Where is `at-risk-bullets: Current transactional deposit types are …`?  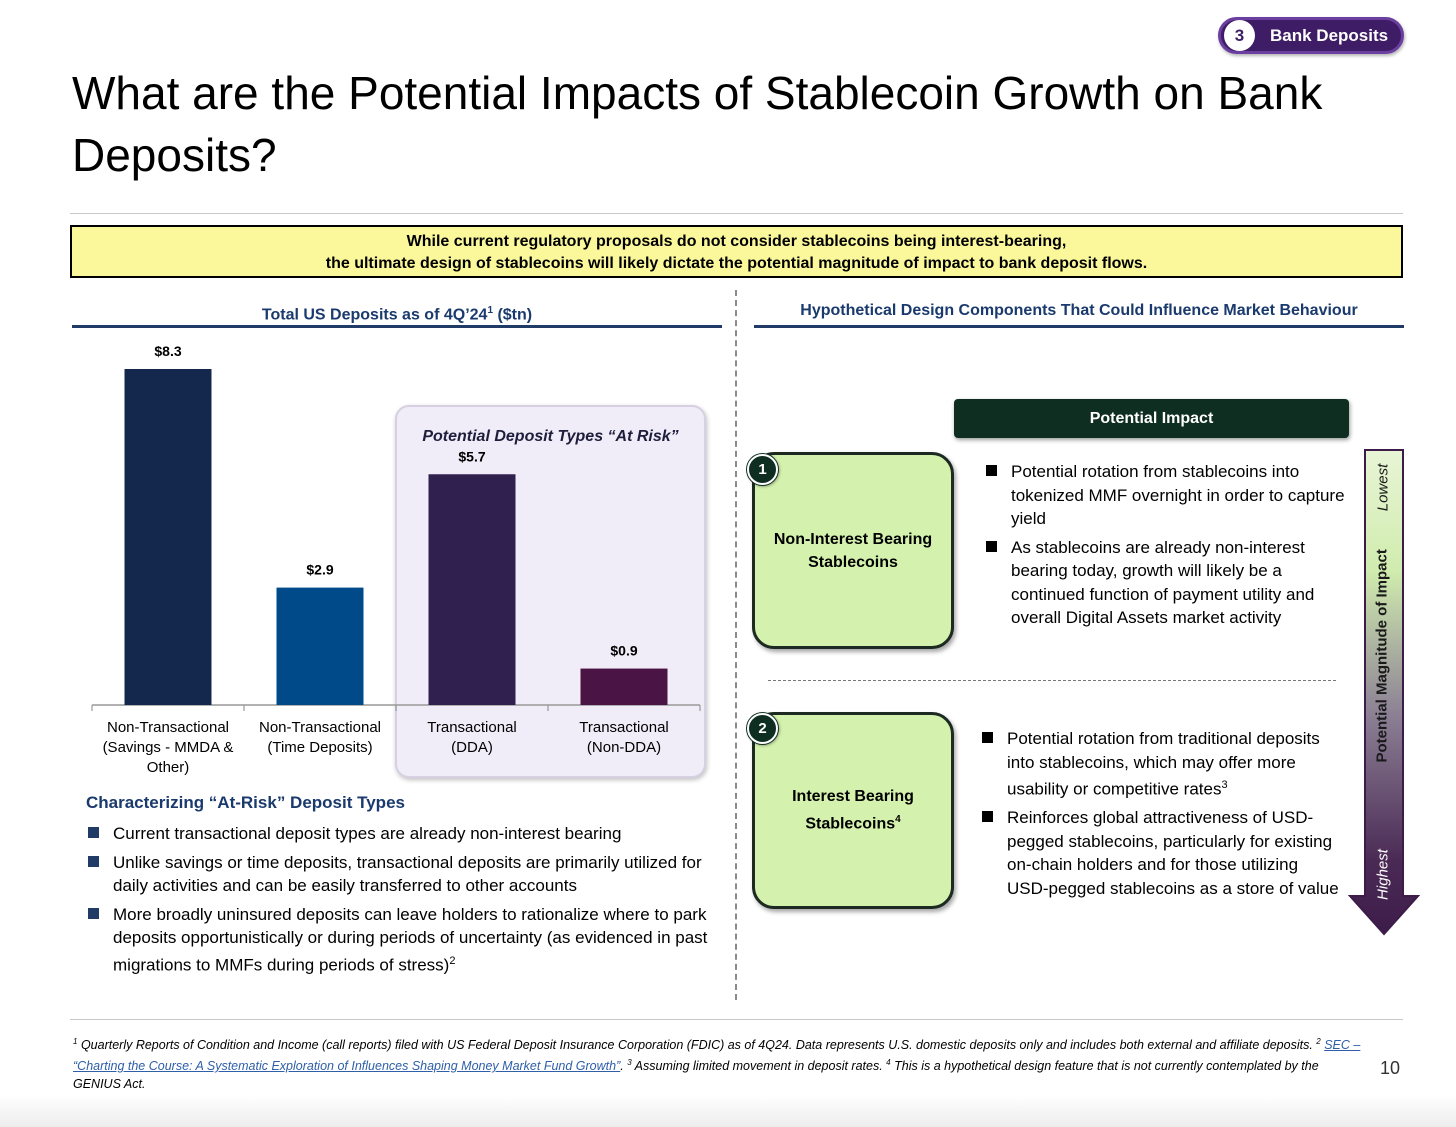
at-risk-bullets: Current transactional deposit types are … is located at coordinates (401, 902).